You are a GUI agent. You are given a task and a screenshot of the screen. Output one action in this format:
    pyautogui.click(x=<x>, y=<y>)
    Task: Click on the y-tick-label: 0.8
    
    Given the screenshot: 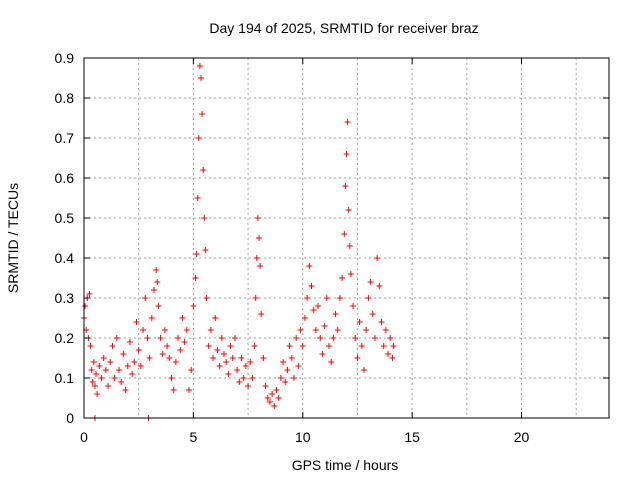 What is the action you would take?
    pyautogui.click(x=65, y=98)
    